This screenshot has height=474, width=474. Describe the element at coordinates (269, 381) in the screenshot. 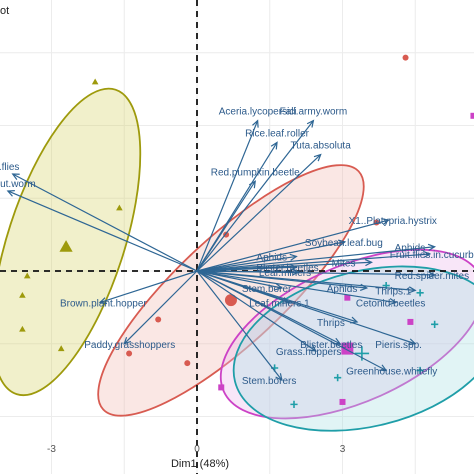

I see `variable-label: Stem.borers` at that location.